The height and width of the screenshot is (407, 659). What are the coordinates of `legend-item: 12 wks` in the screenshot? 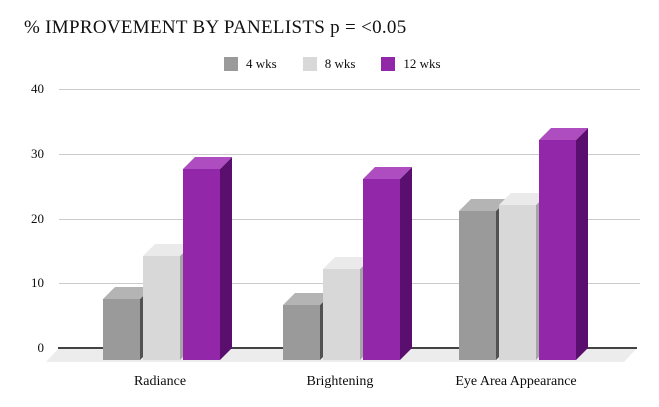 It's located at (411, 64).